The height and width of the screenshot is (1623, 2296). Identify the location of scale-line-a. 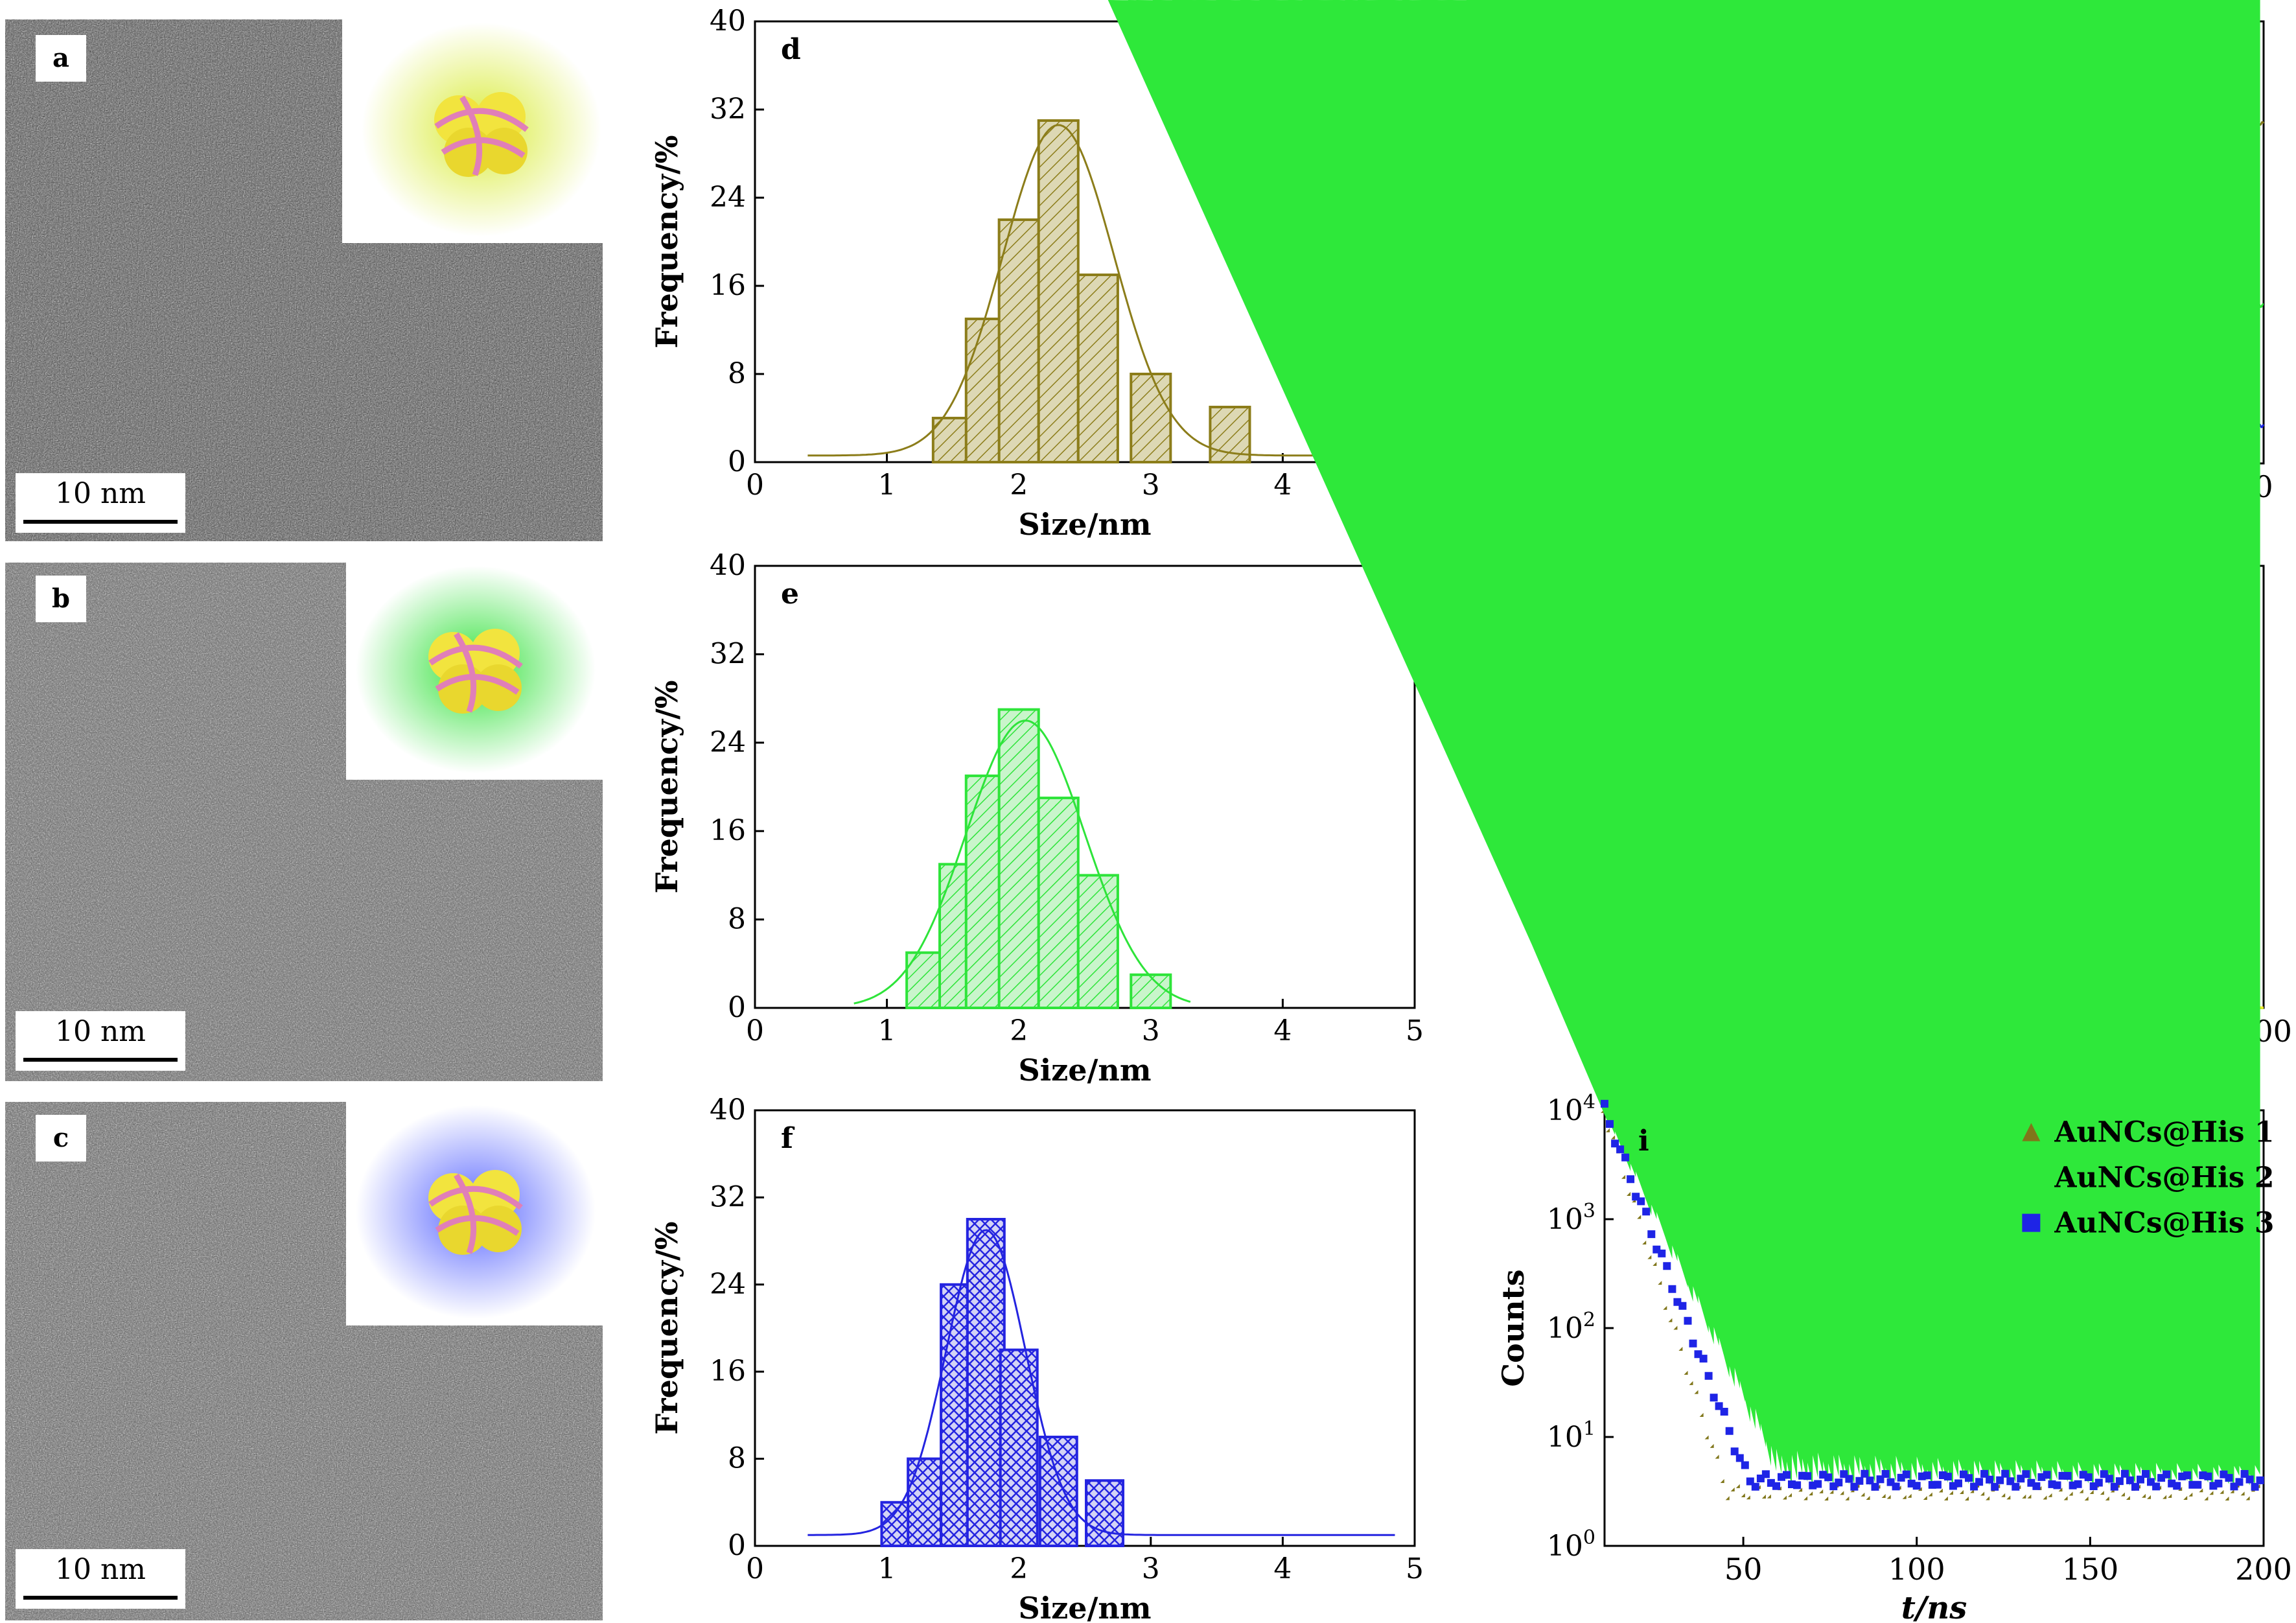
(100, 522).